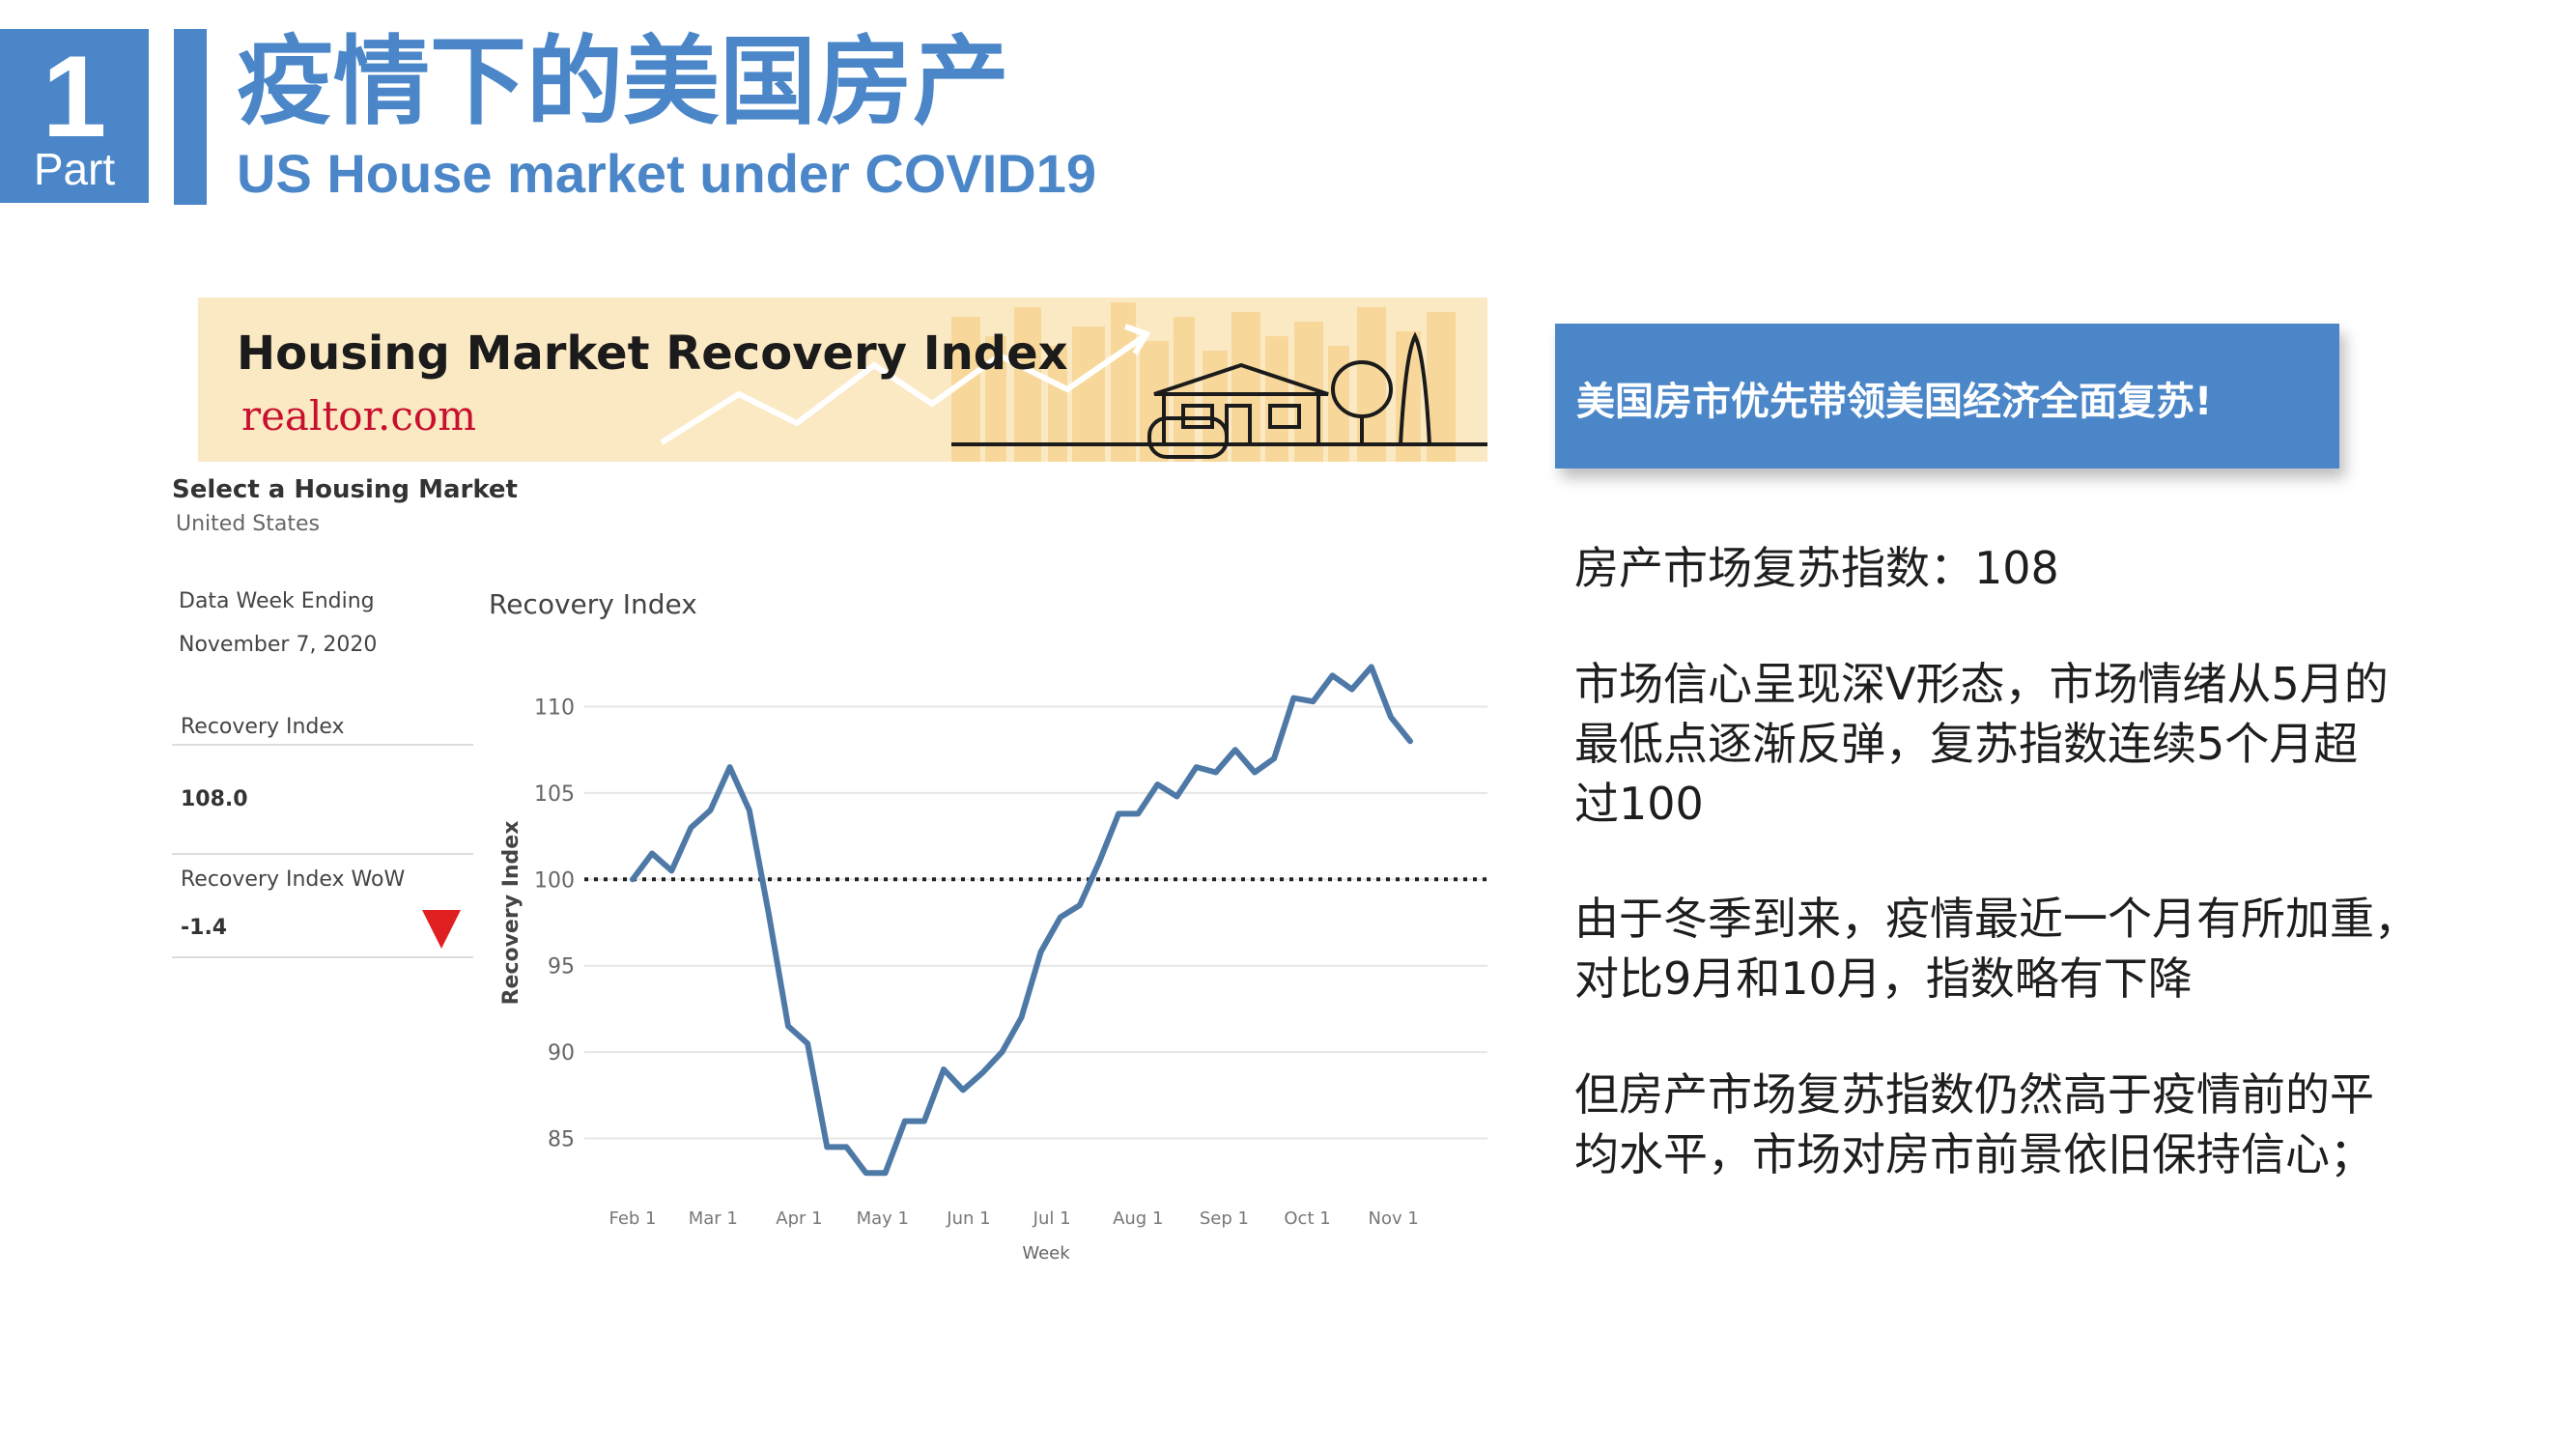  I want to click on x-tick-label: Mar 1, so click(713, 1218).